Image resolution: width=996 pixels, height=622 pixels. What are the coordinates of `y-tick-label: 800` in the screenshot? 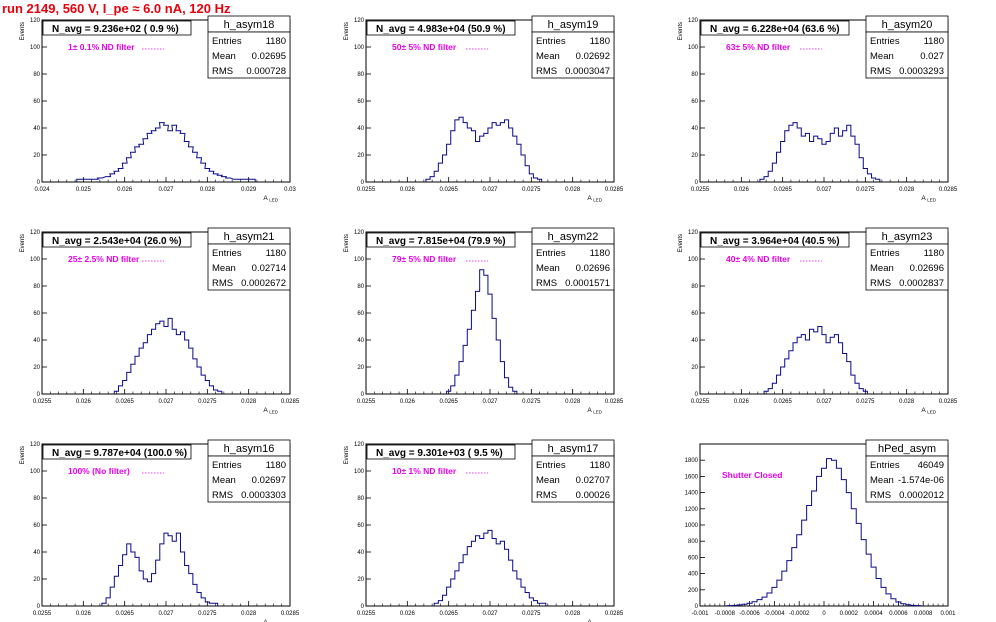 It's located at (693, 542).